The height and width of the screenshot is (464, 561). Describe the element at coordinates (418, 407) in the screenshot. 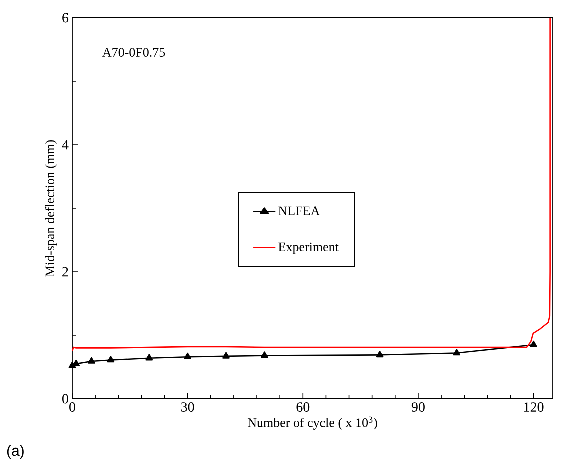

I see `x-tick-label: 90` at that location.